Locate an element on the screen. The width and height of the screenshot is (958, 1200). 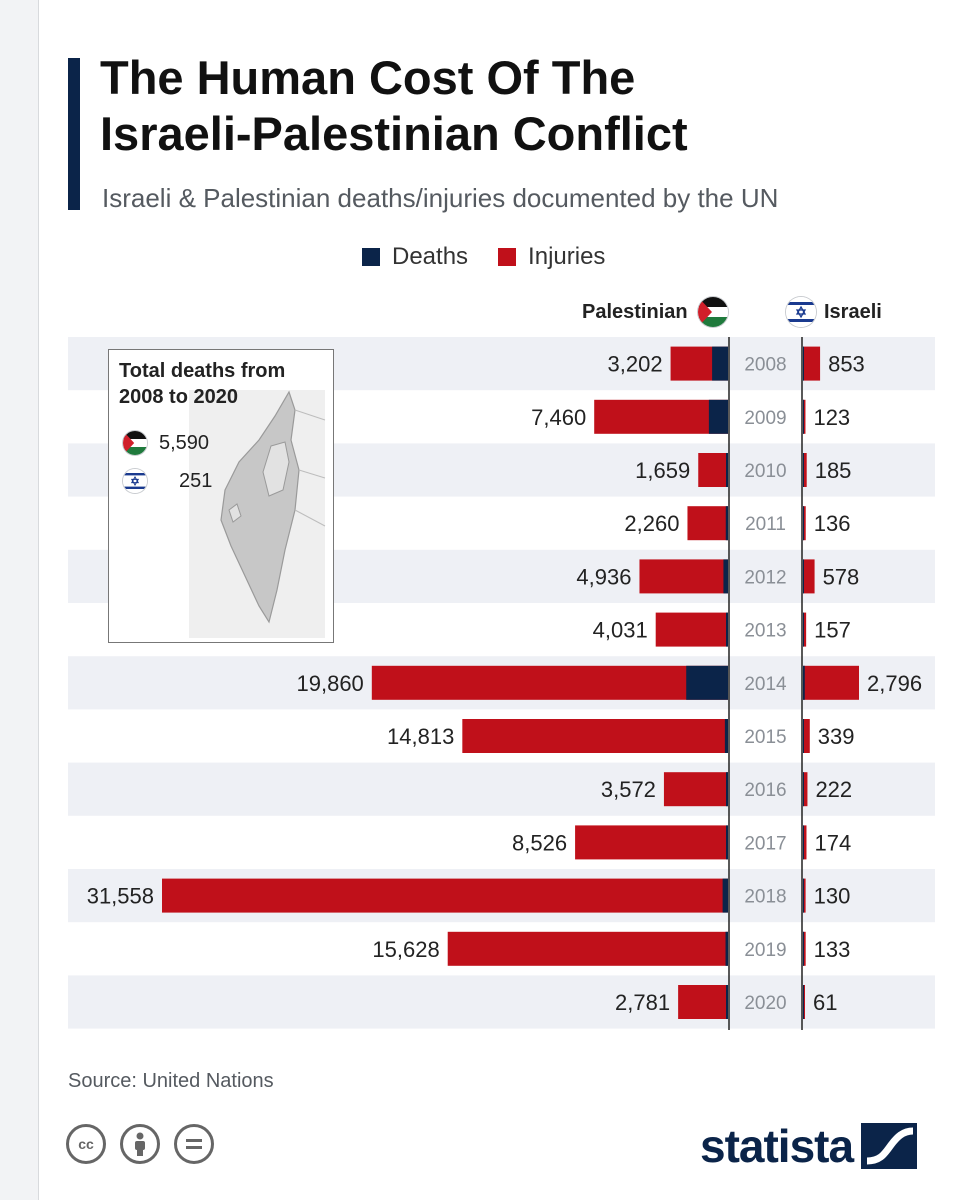
inset-palestinian-value: 5,590 is located at coordinates (184, 442).